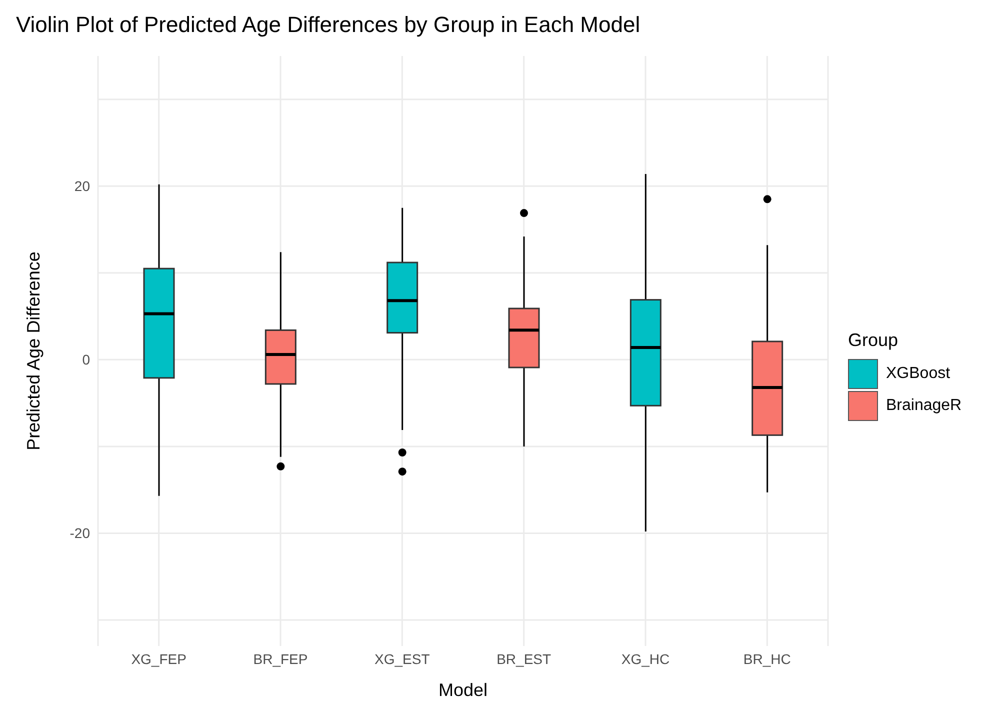  I want to click on legend-label: XGBoost, so click(918, 373).